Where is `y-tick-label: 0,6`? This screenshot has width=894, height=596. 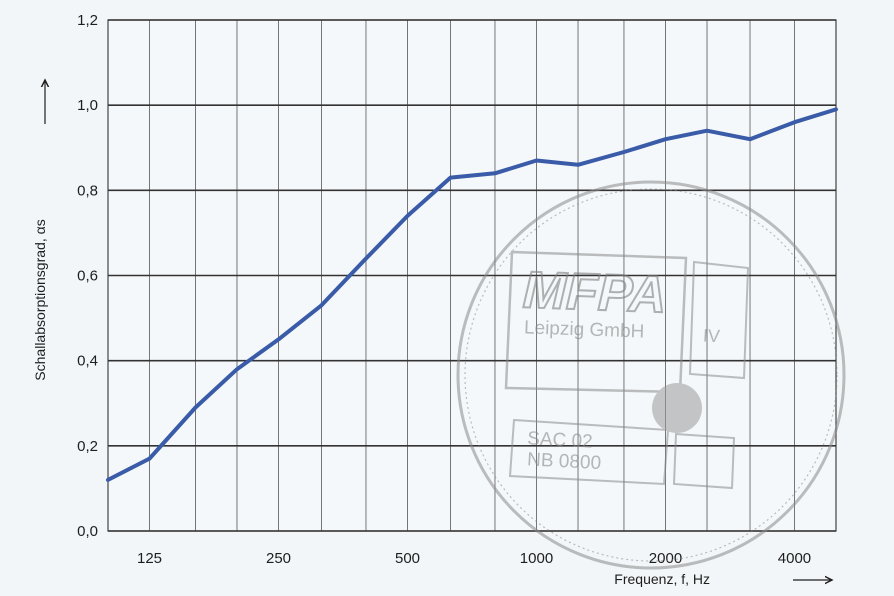 y-tick-label: 0,6 is located at coordinates (87, 276).